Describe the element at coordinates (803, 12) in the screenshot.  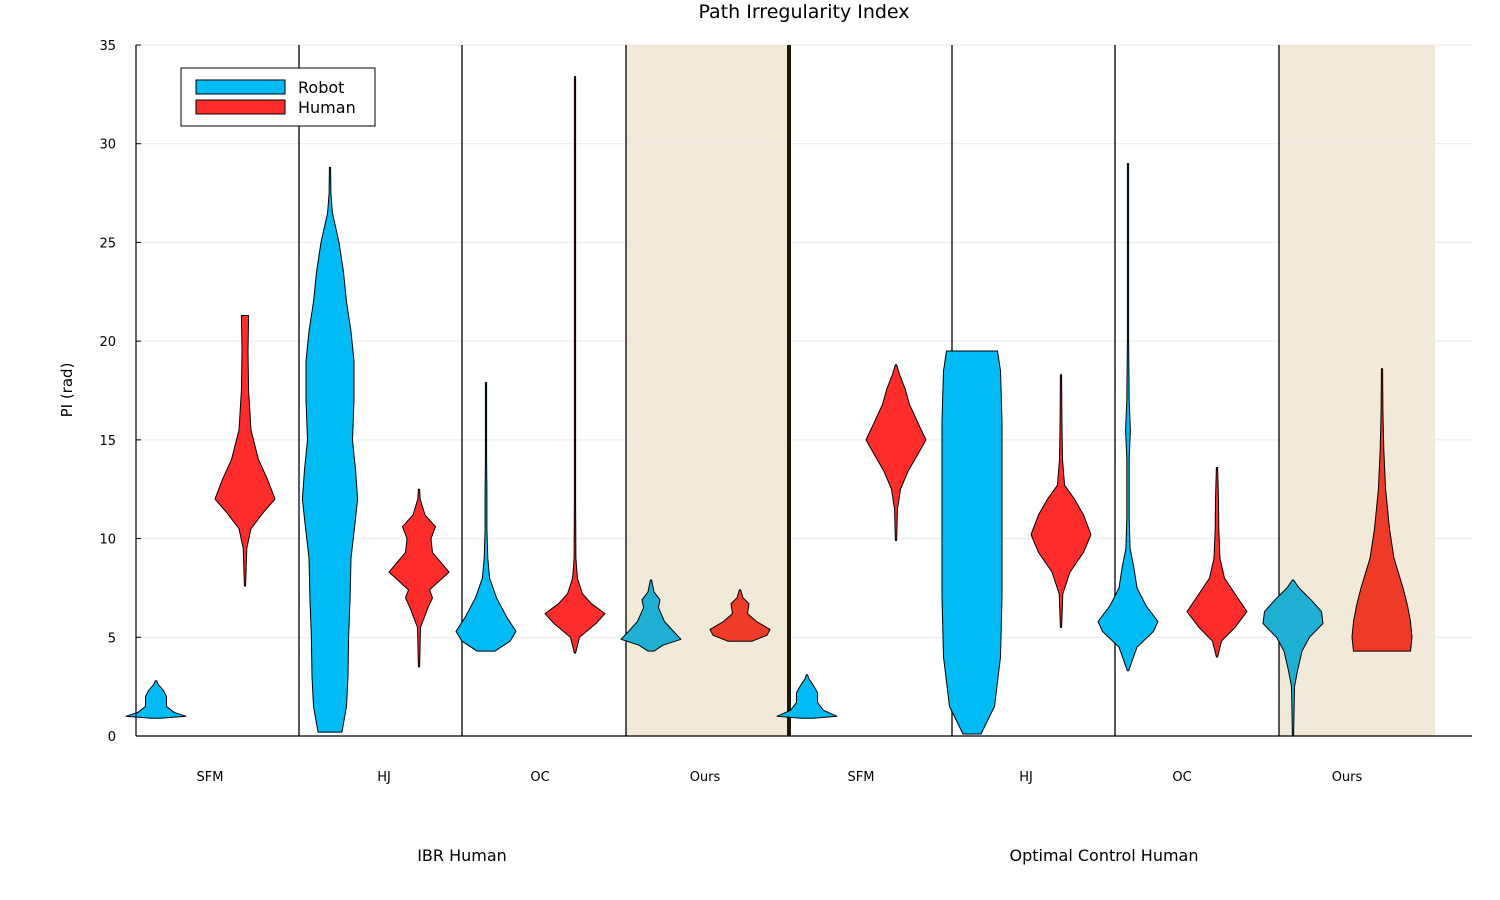
I see `chart-title: Path Irregularity Index` at that location.